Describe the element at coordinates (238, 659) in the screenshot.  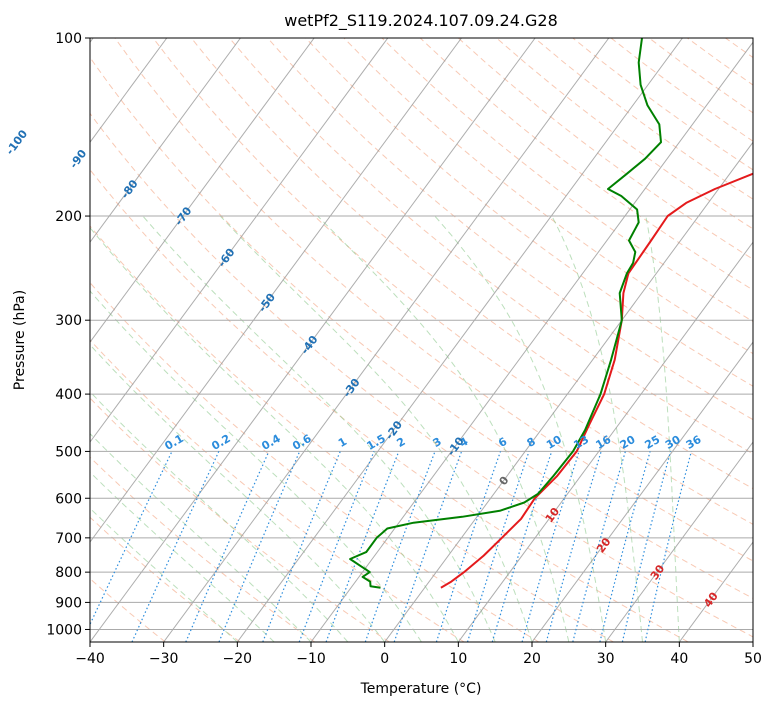
I see `x-tick-label: −20` at that location.